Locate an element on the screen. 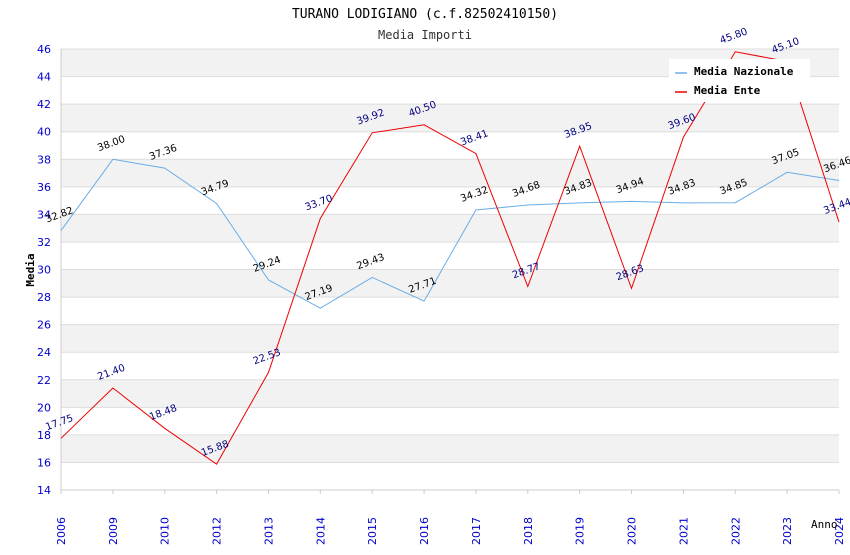 Image resolution: width=850 pixels, height=555 pixels. legend-label-media-ente: Media Ente is located at coordinates (727, 90).